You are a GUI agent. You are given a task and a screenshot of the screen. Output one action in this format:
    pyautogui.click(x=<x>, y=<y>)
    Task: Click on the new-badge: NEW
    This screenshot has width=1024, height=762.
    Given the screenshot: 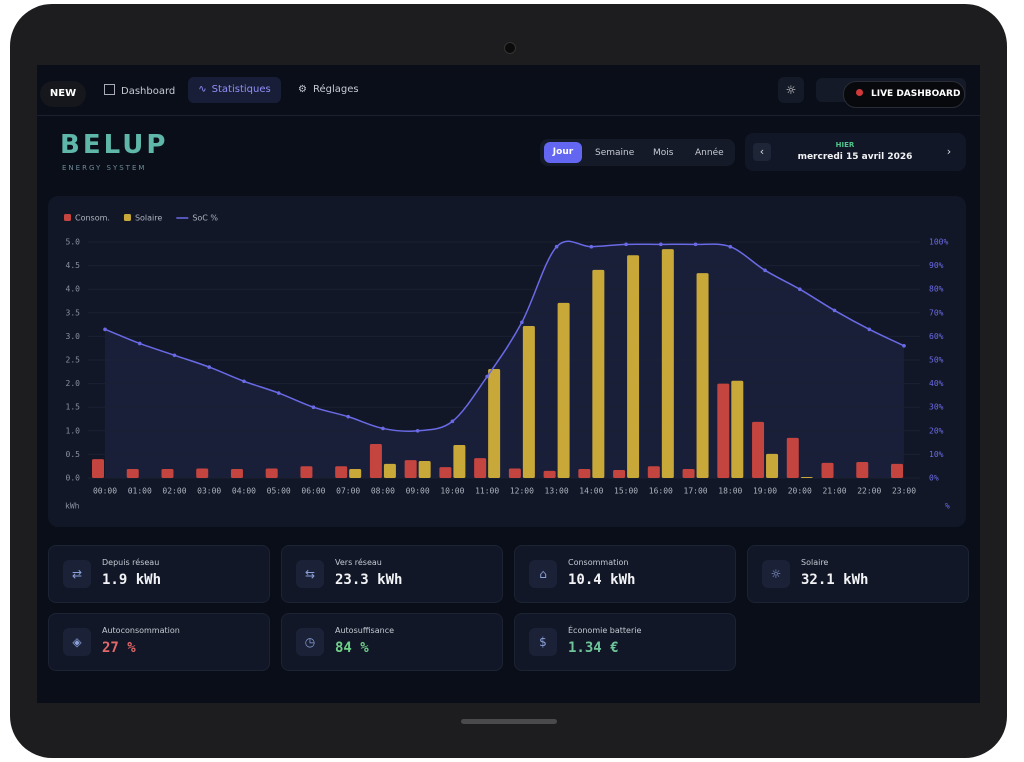 What is the action you would take?
    pyautogui.click(x=63, y=94)
    